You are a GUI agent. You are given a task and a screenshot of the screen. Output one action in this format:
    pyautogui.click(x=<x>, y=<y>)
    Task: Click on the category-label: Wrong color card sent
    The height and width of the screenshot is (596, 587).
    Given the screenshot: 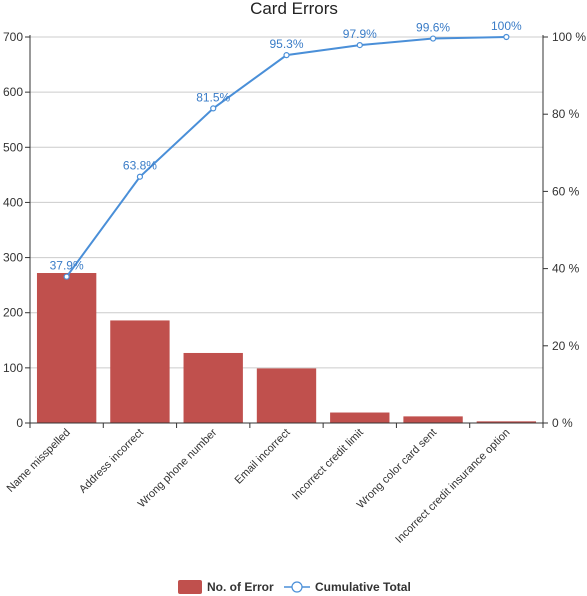 What is the action you would take?
    pyautogui.click(x=397, y=469)
    